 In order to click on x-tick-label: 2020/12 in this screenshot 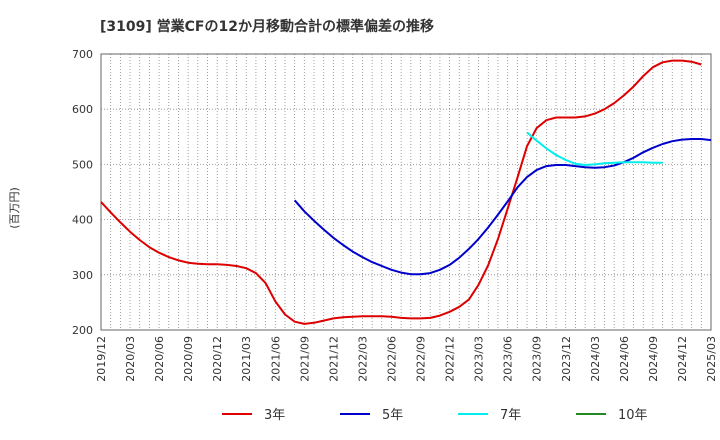, I will do `click(217, 359)`.